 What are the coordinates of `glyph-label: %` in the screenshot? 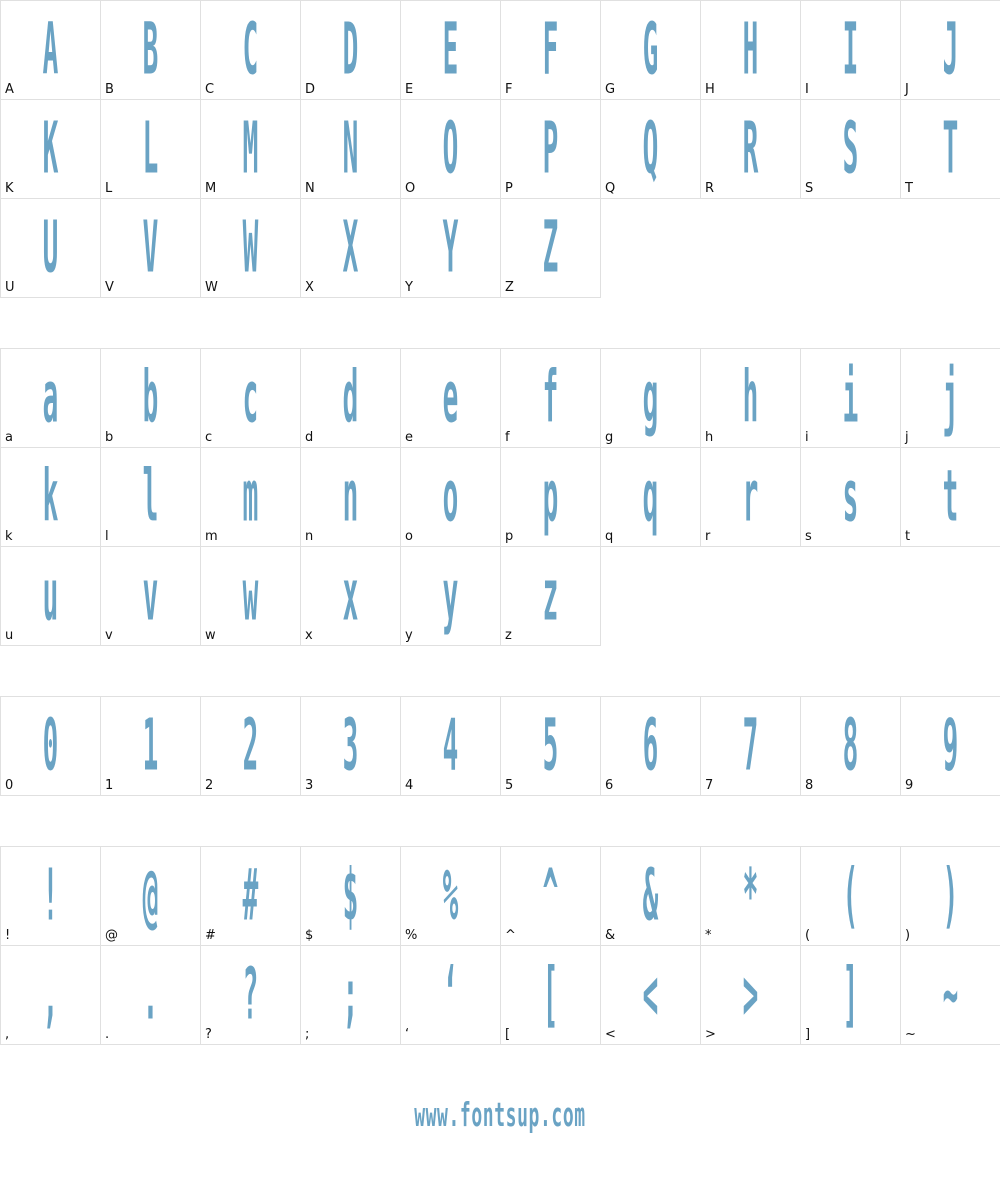 It's located at (411, 935).